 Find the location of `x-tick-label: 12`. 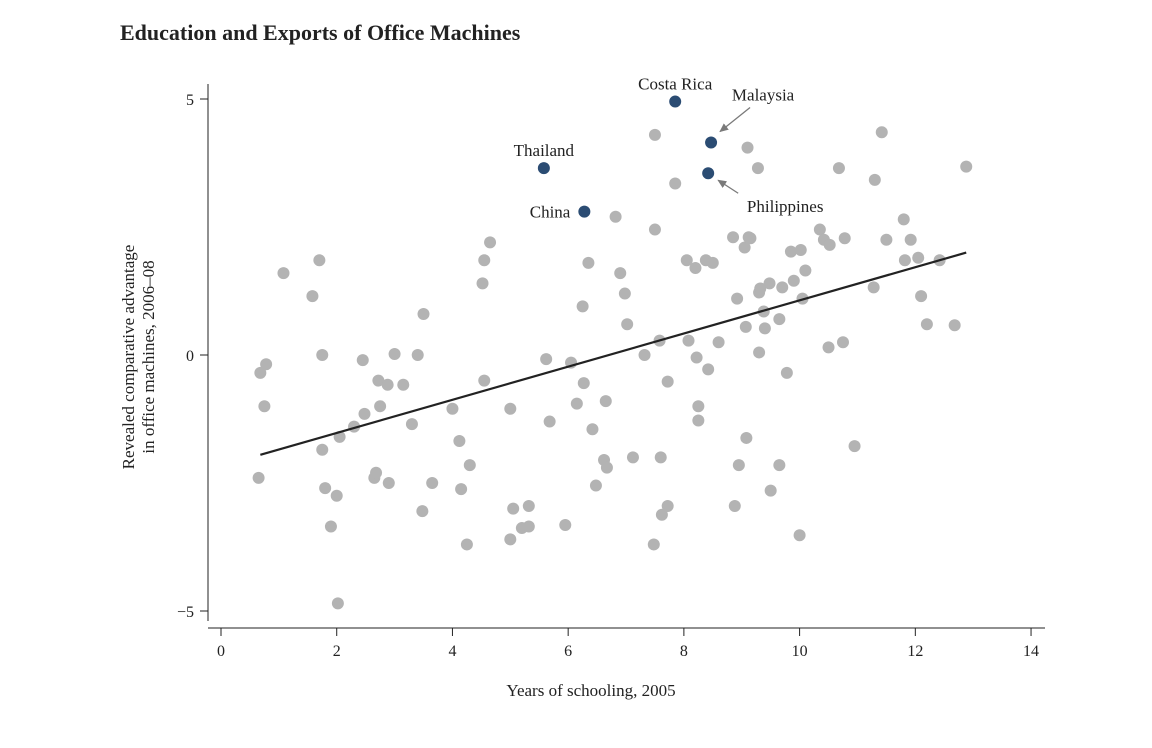

x-tick-label: 12 is located at coordinates (915, 651).